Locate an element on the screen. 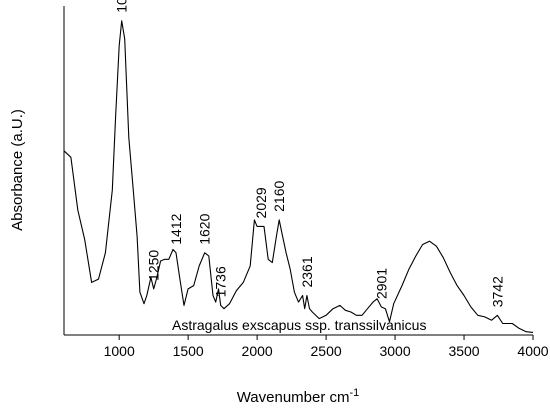 The height and width of the screenshot is (411, 550). x-tick-label: 1500 is located at coordinates (188, 351).